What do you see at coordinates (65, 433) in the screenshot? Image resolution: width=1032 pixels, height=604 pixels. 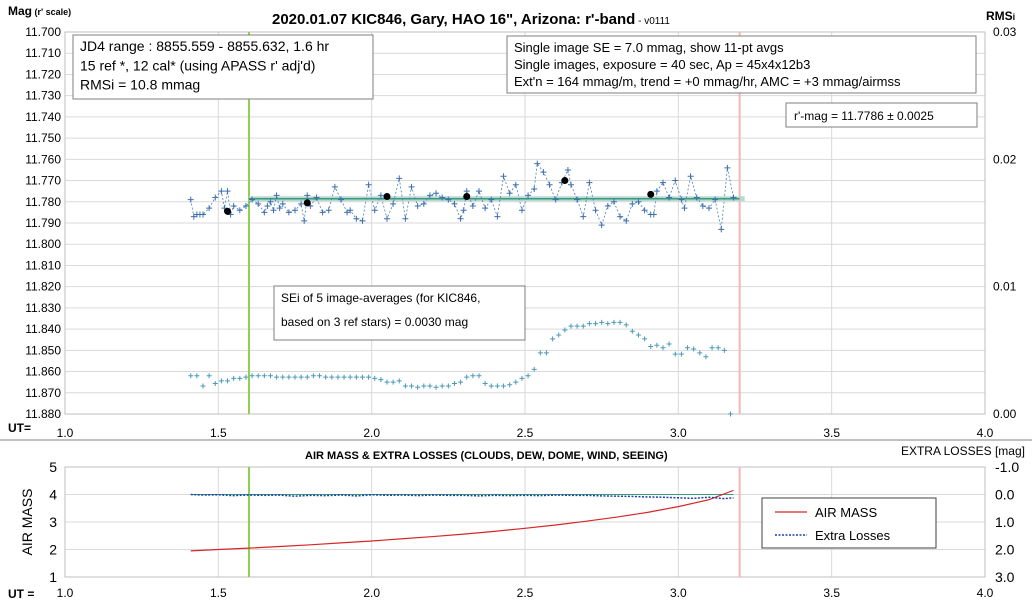 I see `x-tick-label: 1.0` at bounding box center [65, 433].